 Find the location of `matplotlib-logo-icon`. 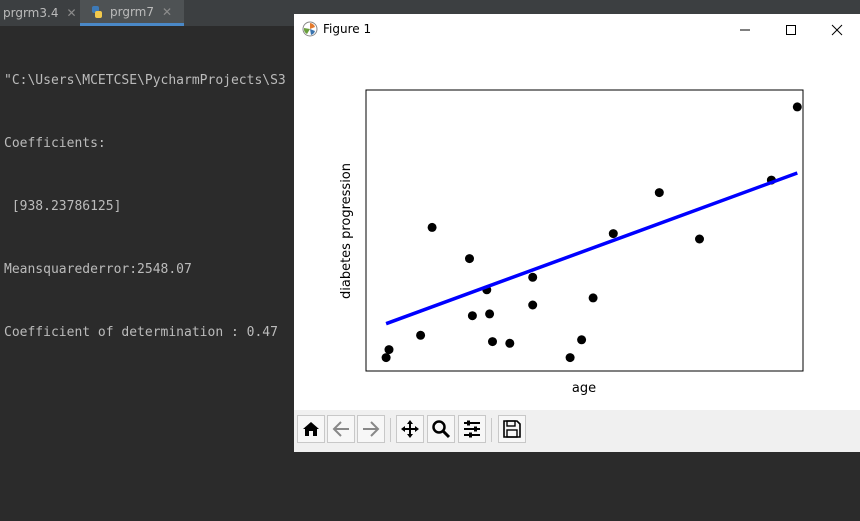

matplotlib-logo-icon is located at coordinates (310, 29).